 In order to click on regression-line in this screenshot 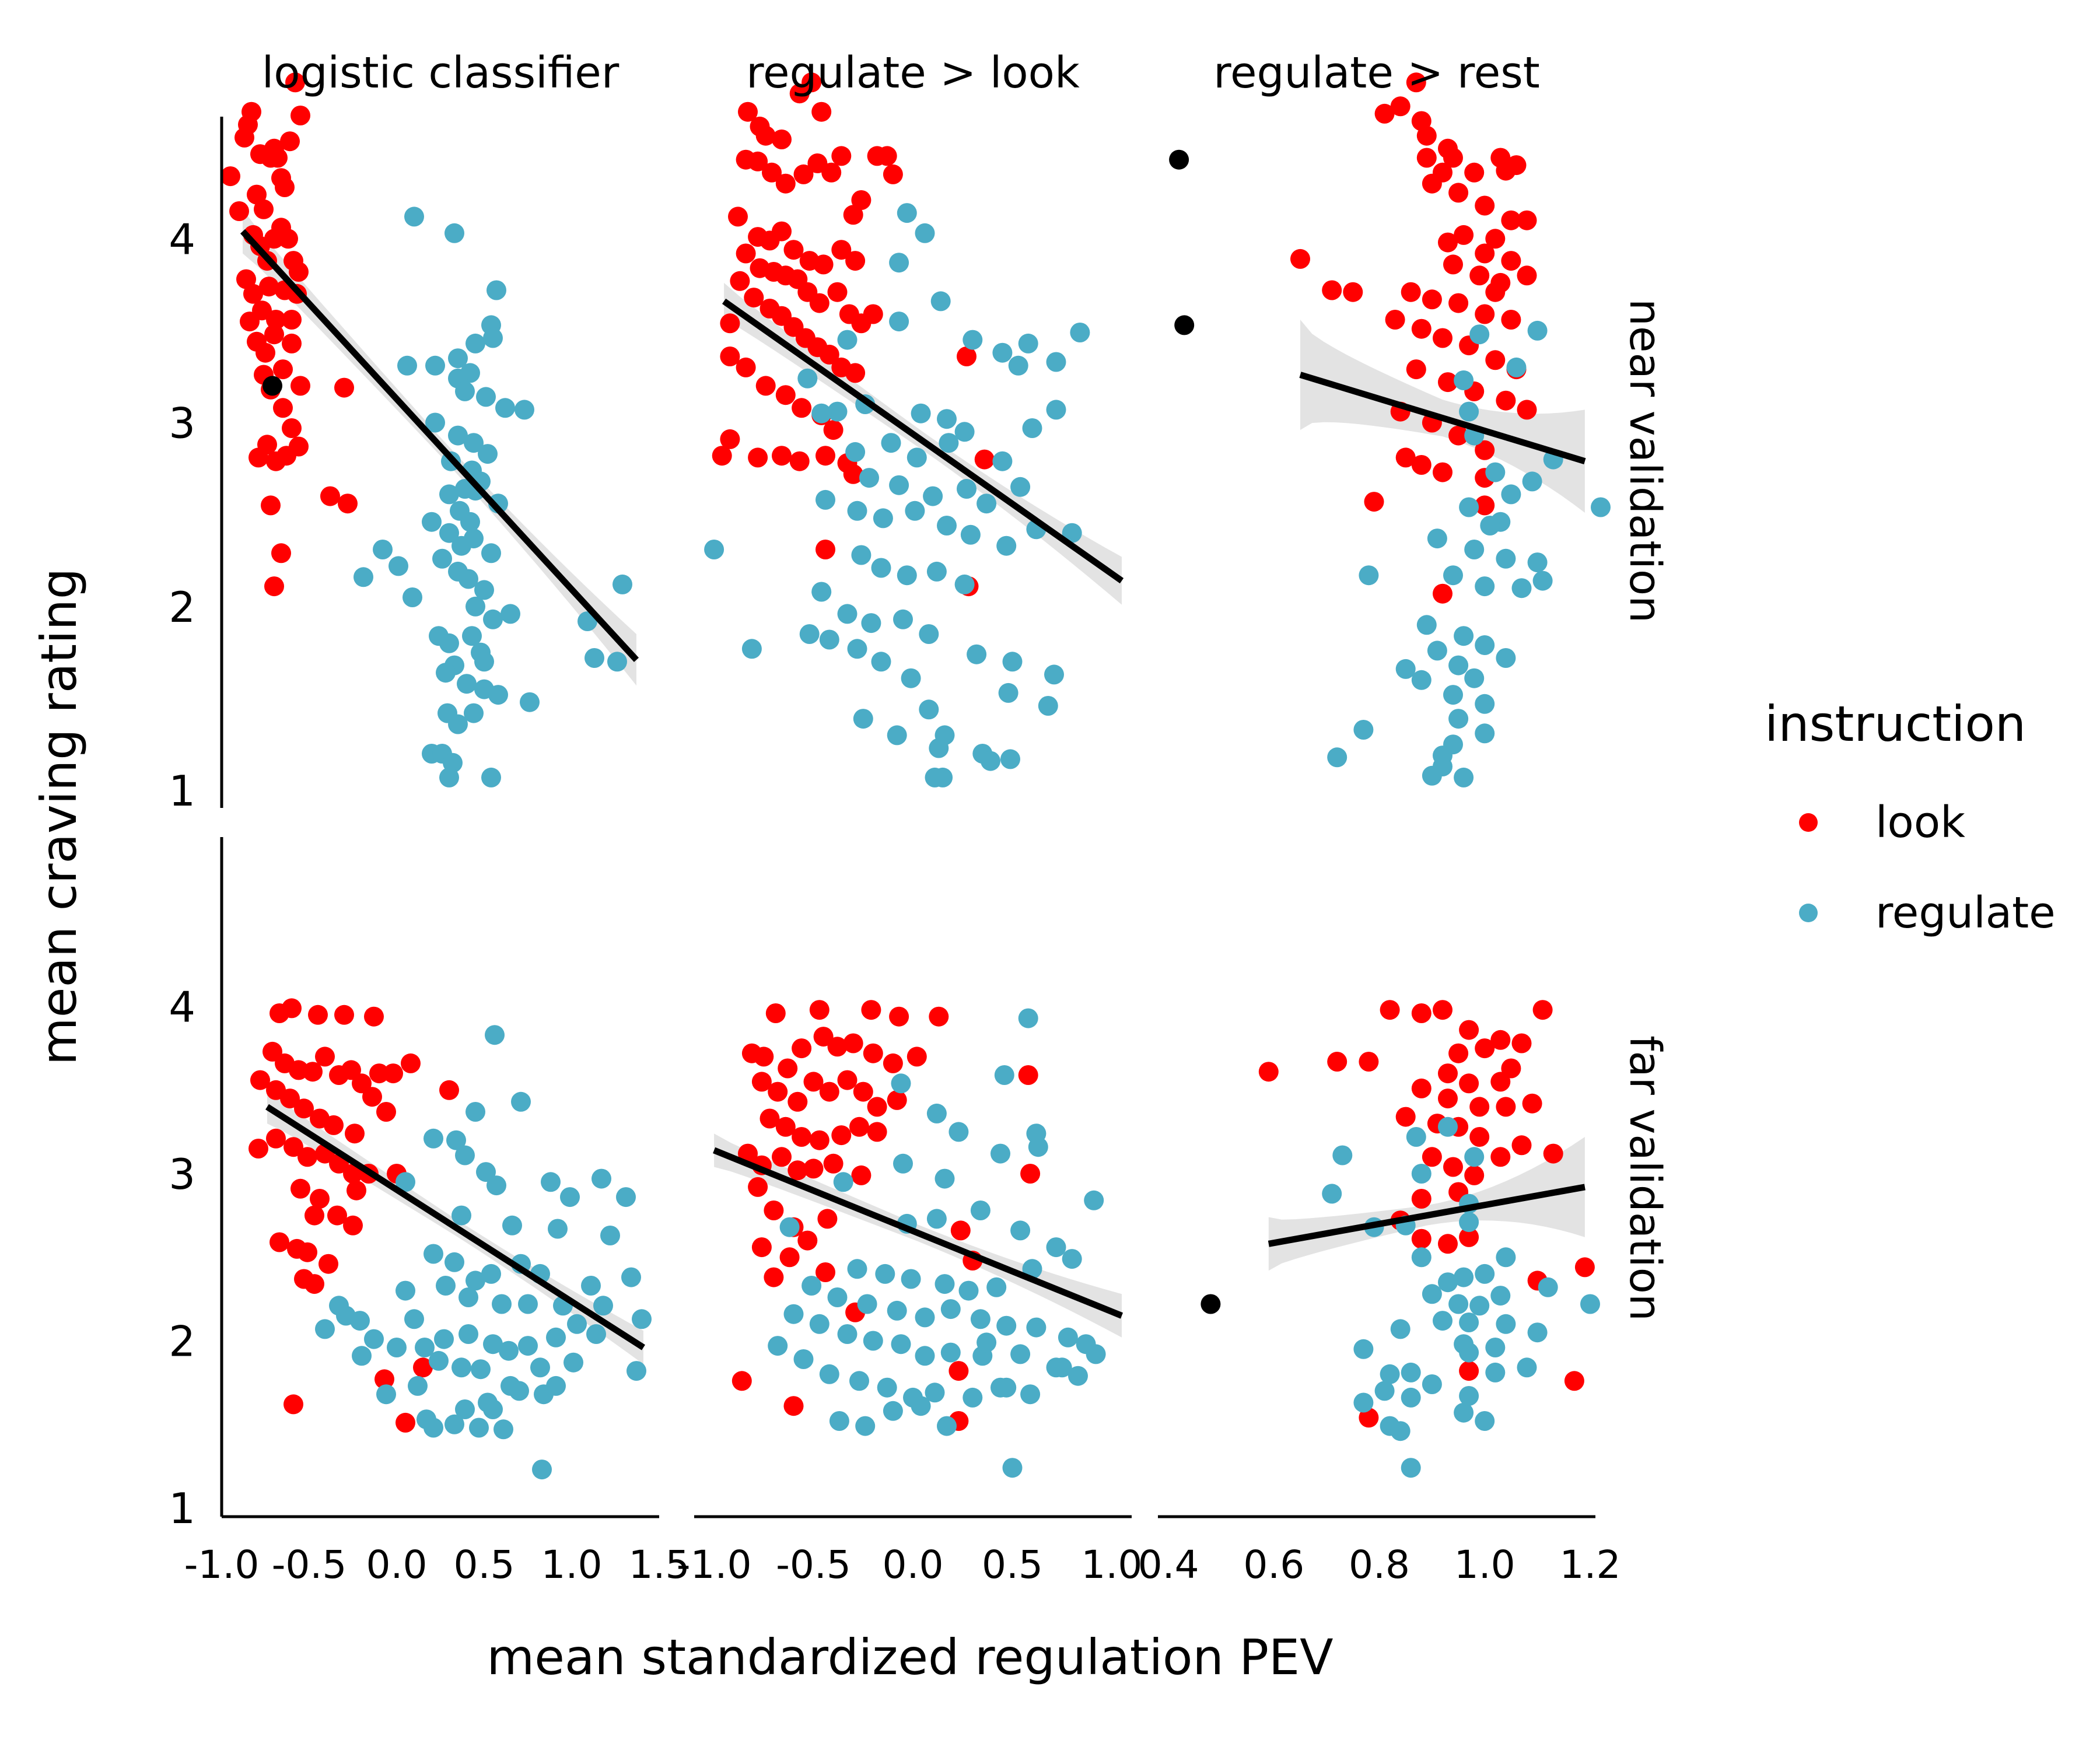, I will do `click(923, 441)`.